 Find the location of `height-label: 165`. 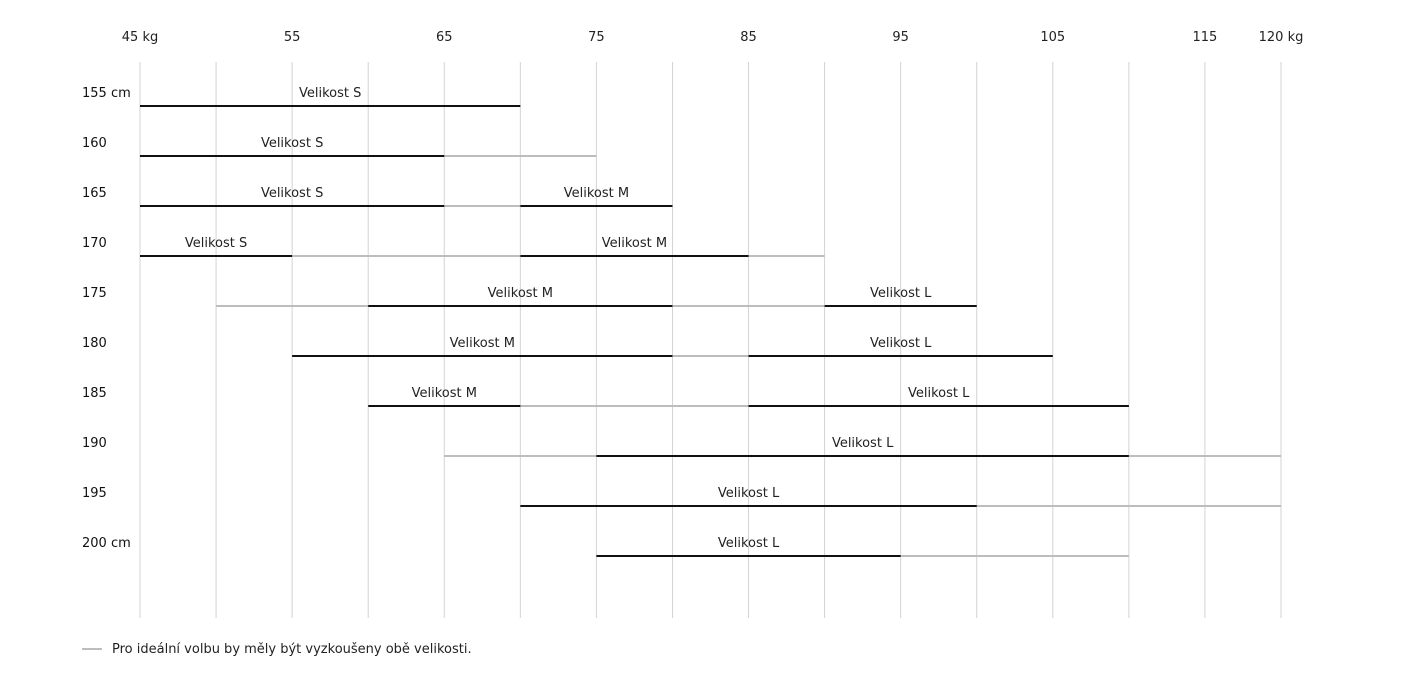

height-label: 165 is located at coordinates (94, 193).